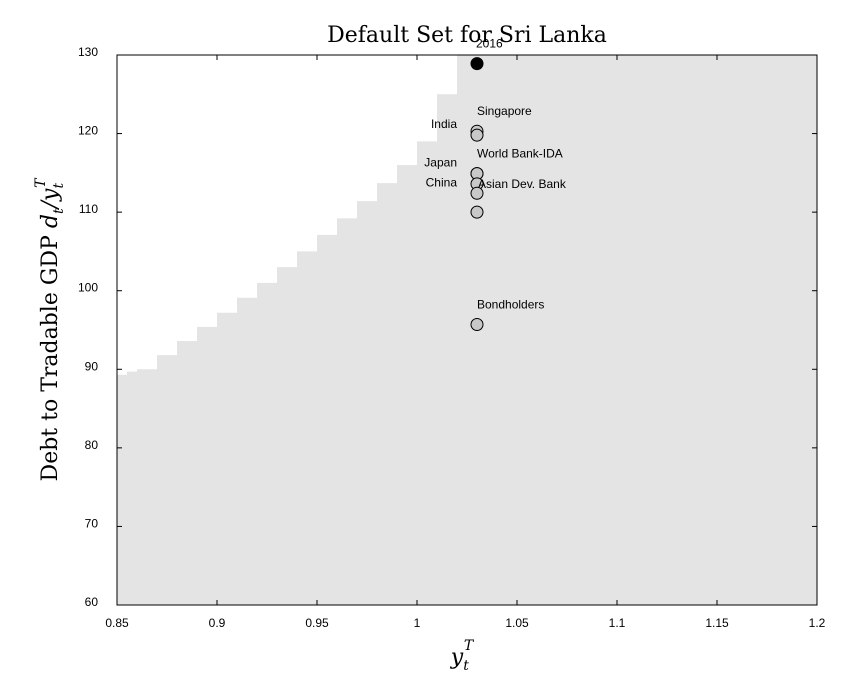 This screenshot has height=675, width=847. I want to click on x-axis-label: ytT, so click(462, 656).